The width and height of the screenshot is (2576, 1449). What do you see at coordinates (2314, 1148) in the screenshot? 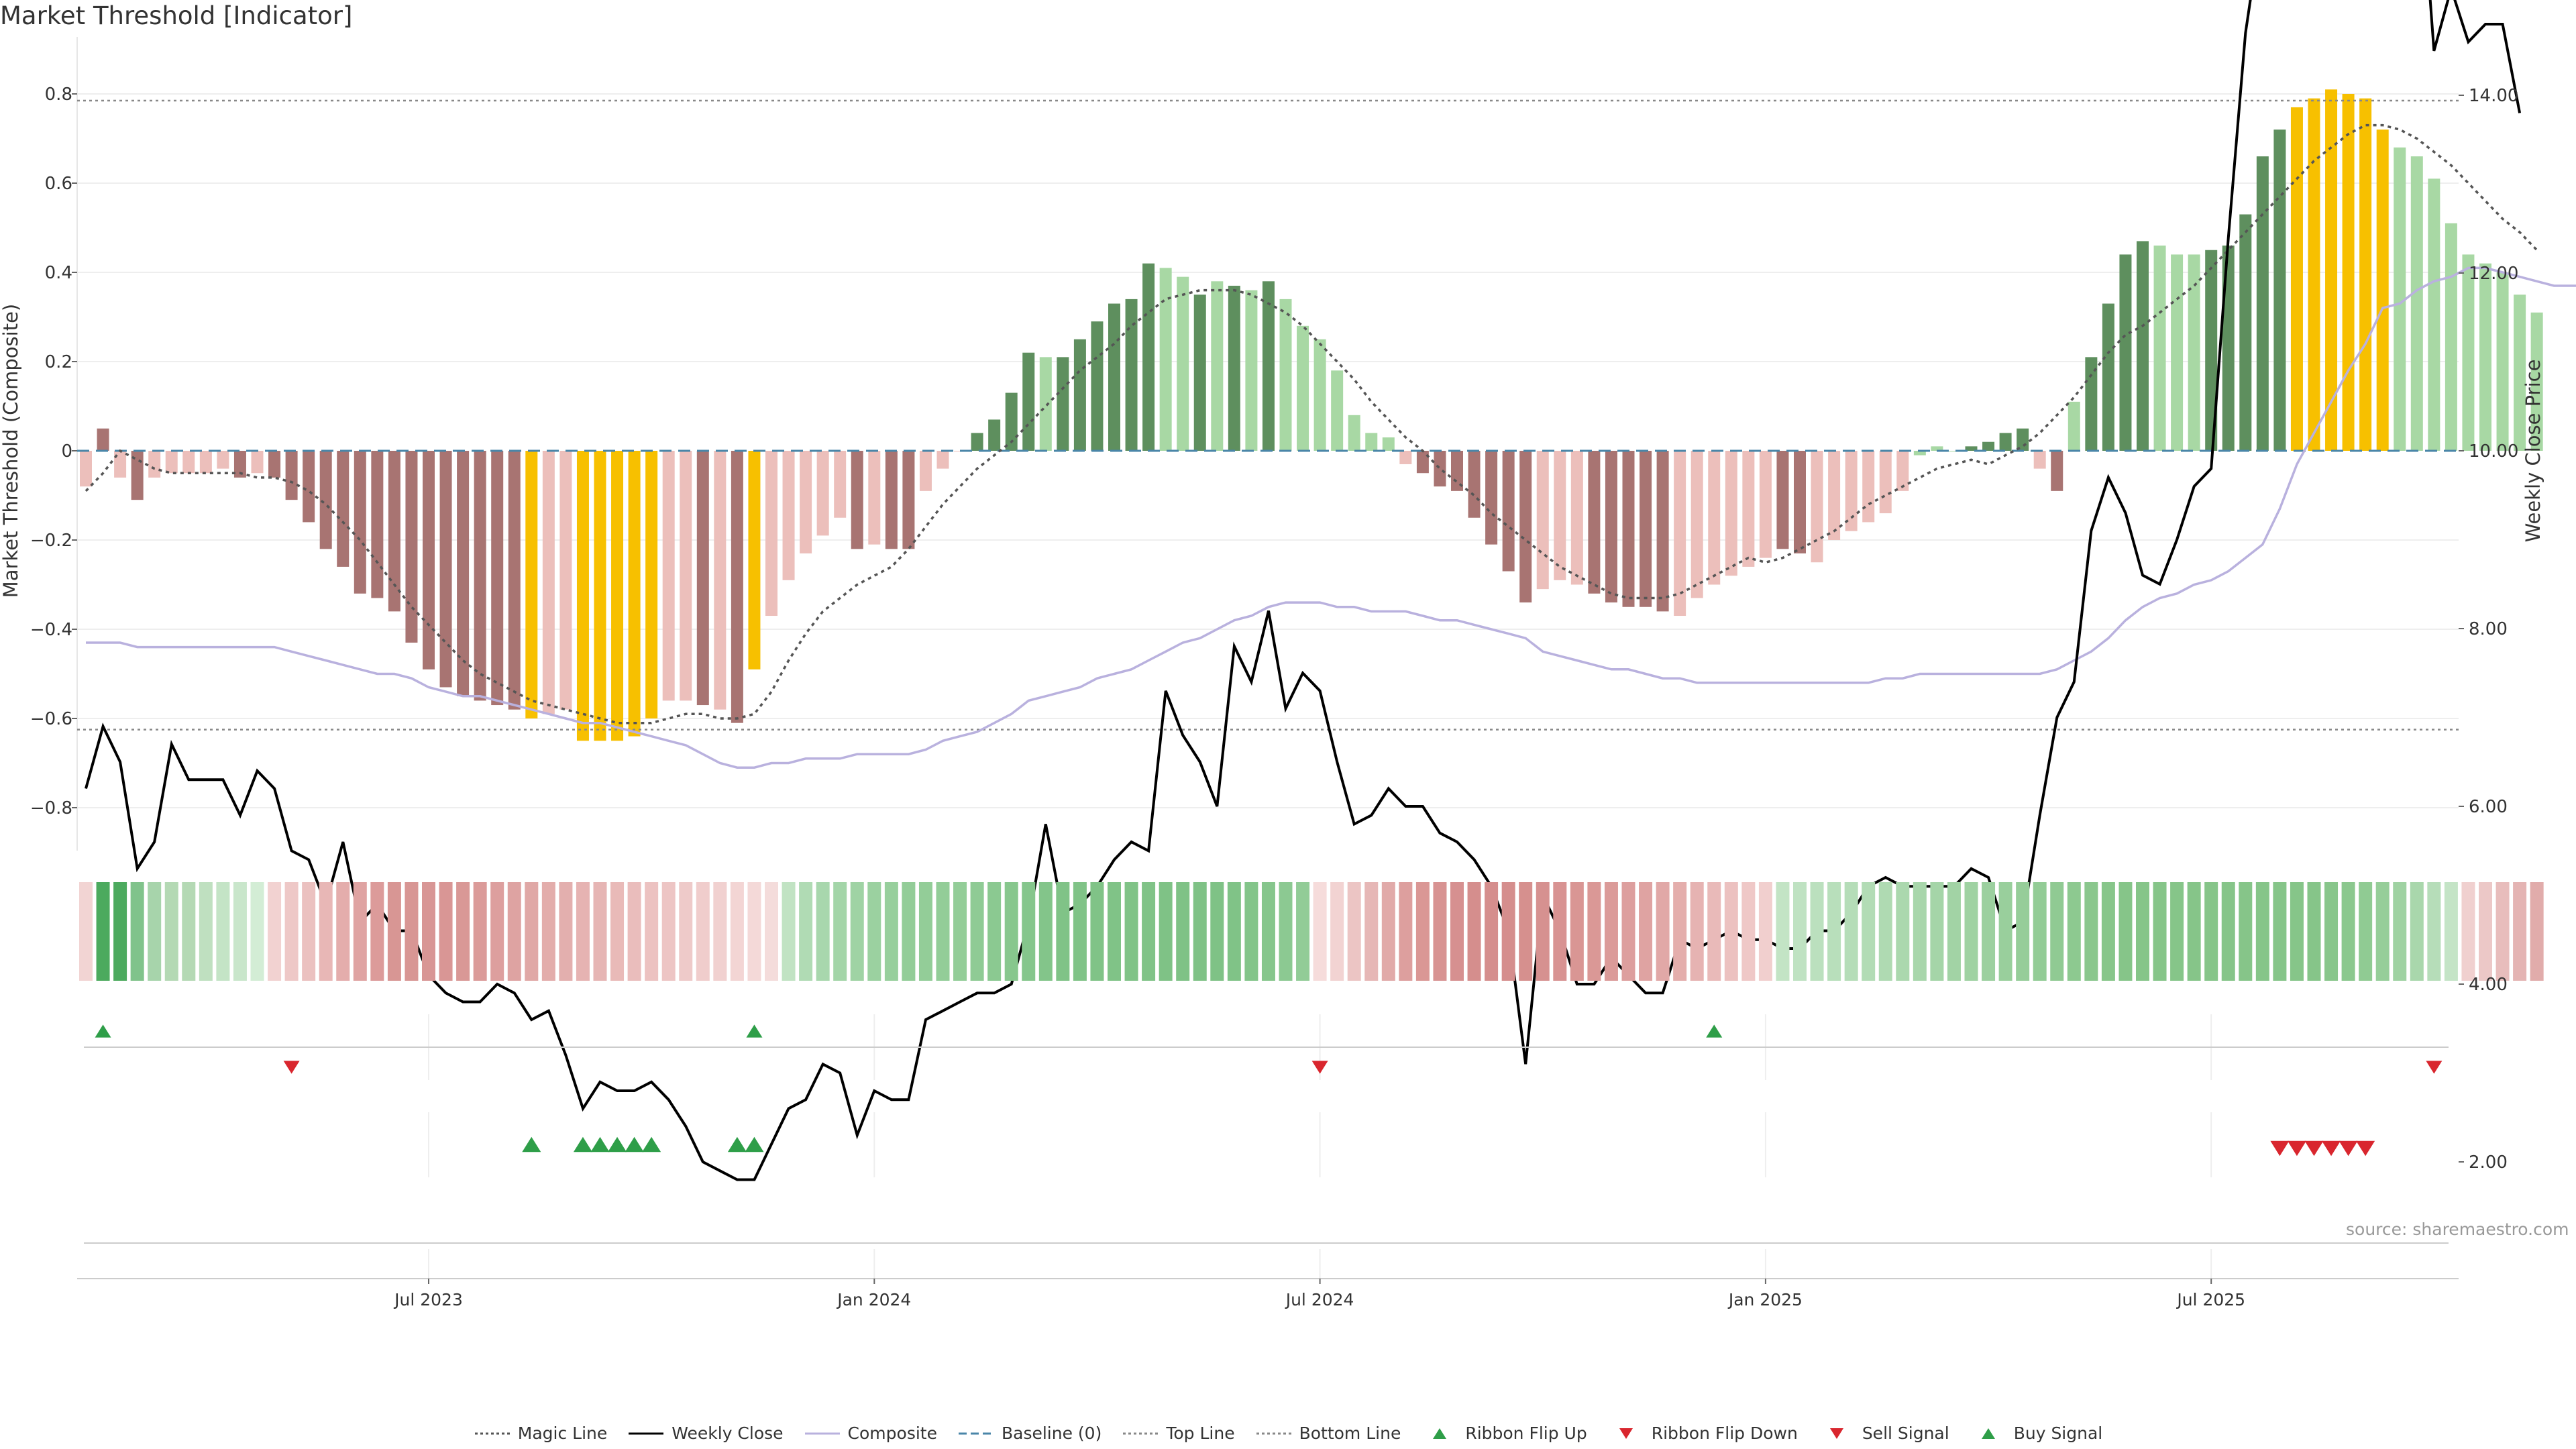
I see `sell-signal-marker` at bounding box center [2314, 1148].